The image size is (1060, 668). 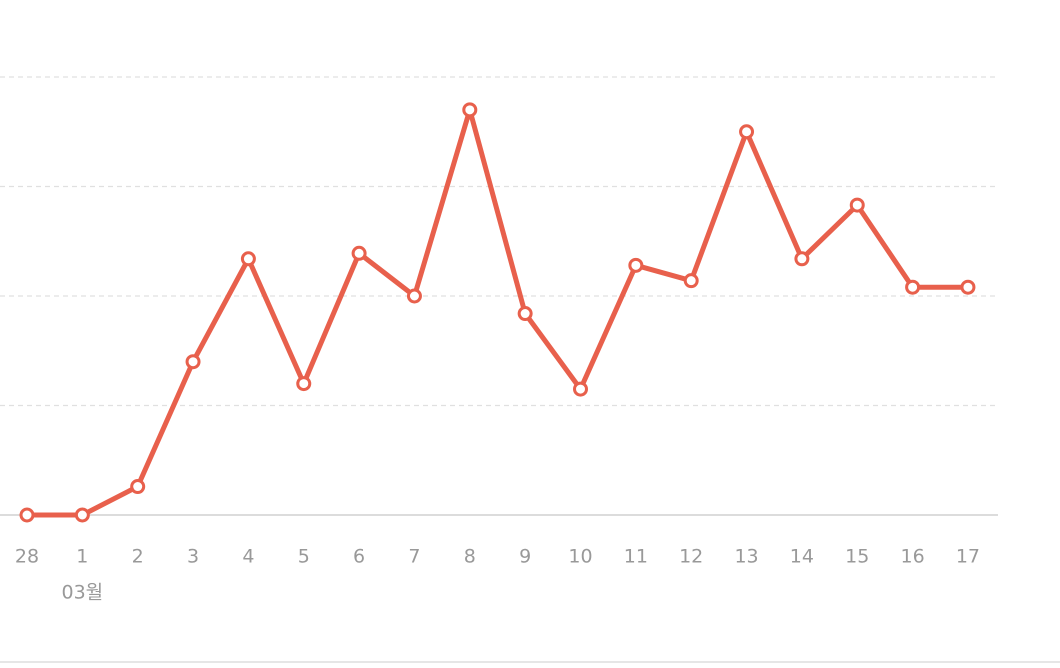 What do you see at coordinates (193, 557) in the screenshot?
I see `x-tick-label: 3` at bounding box center [193, 557].